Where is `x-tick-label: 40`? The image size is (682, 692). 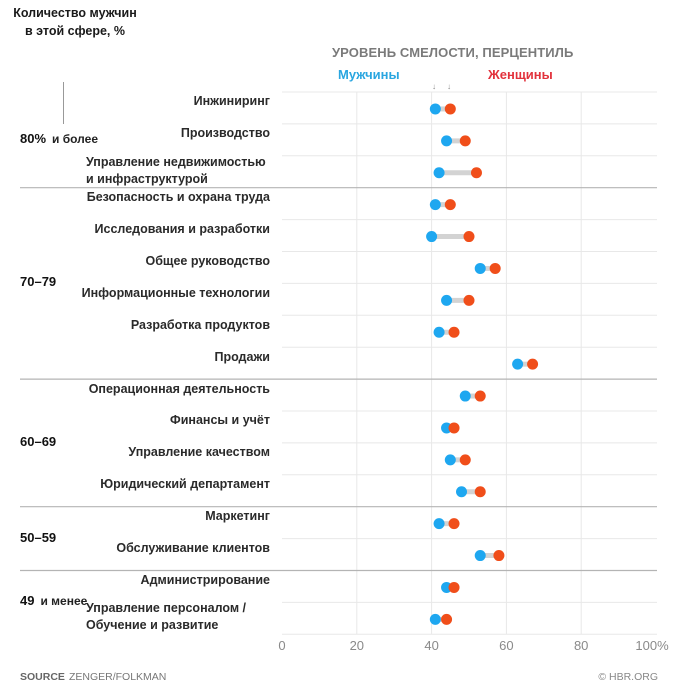
x-tick-label: 40 is located at coordinates (431, 645).